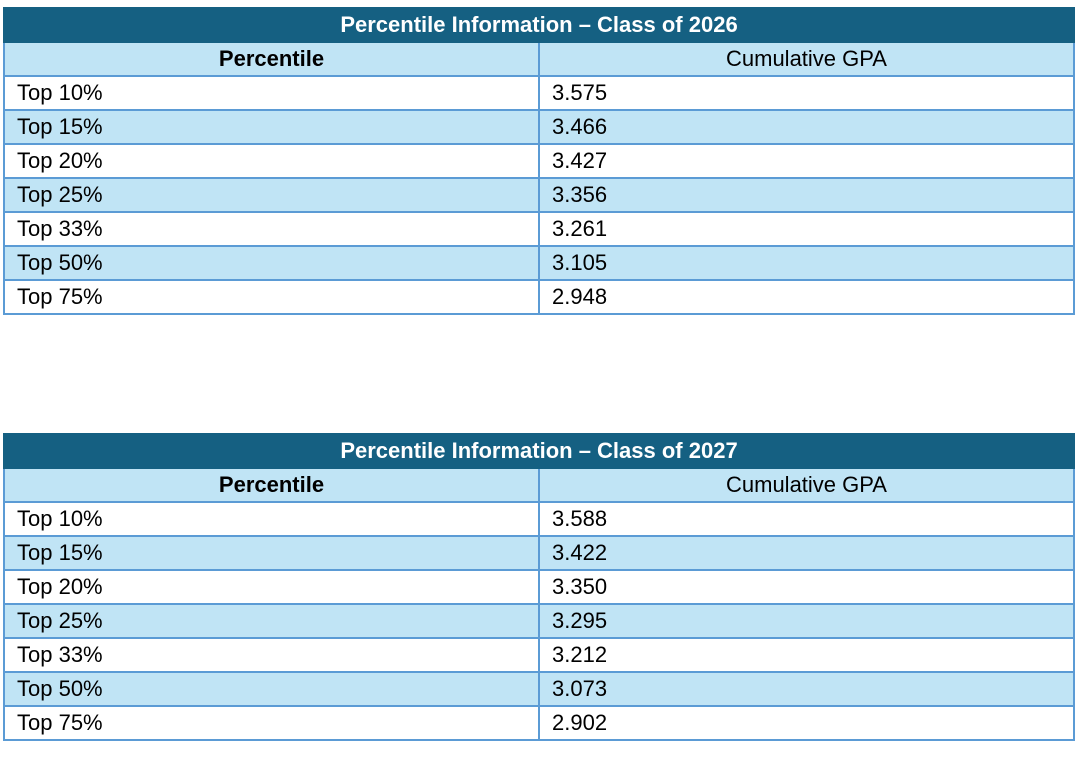 This screenshot has height=757, width=1082. Describe the element at coordinates (806, 621) in the screenshot. I see `gpa-cell: 3.295` at that location.